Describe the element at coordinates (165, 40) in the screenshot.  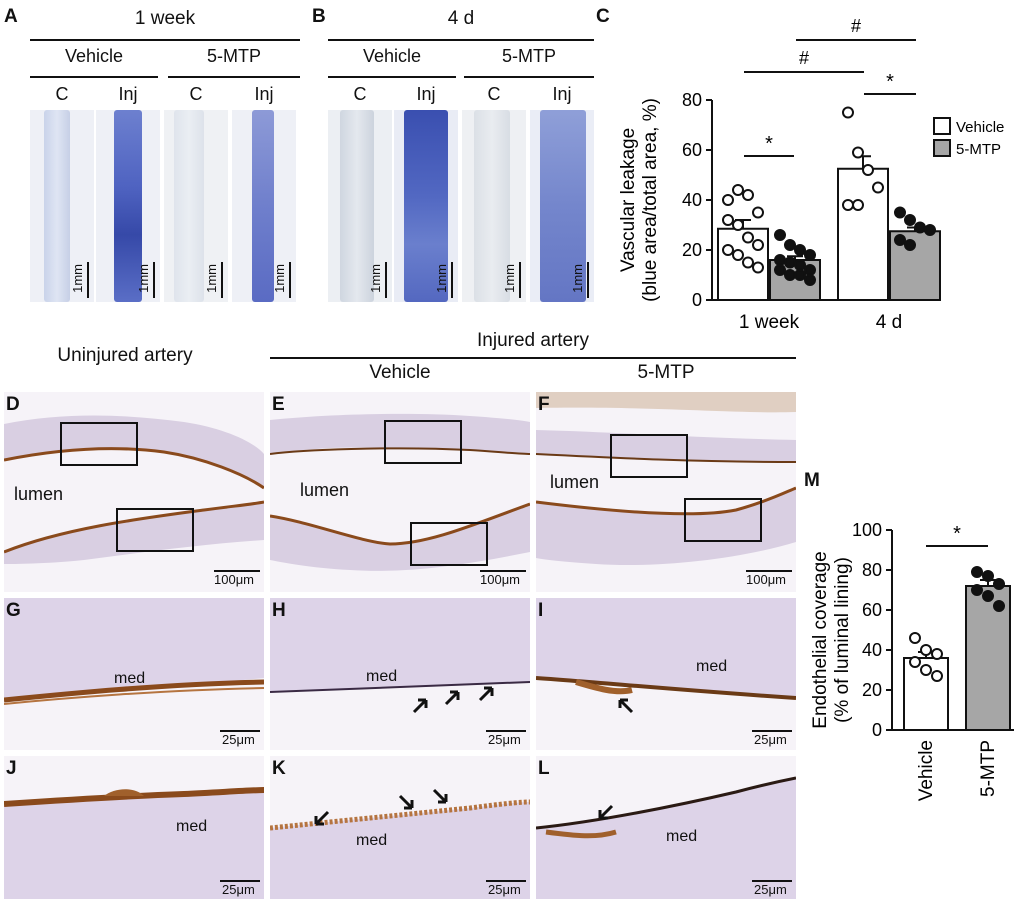
I see `panel-a-rule` at that location.